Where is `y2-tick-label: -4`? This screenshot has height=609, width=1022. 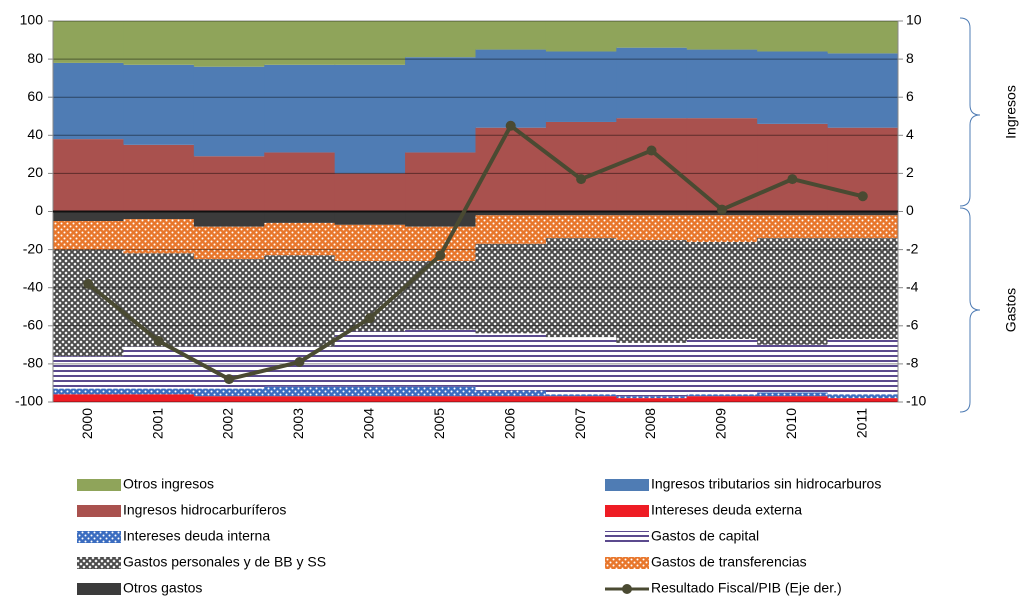
y2-tick-label: -4 is located at coordinates (912, 286).